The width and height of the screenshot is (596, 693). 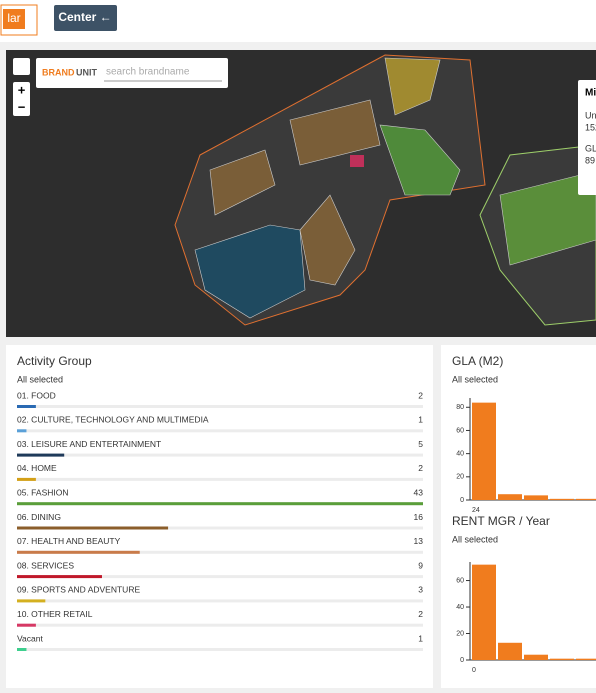 I want to click on activity-label: 09. SPORTS AND ADVENTURE, so click(x=78, y=590).